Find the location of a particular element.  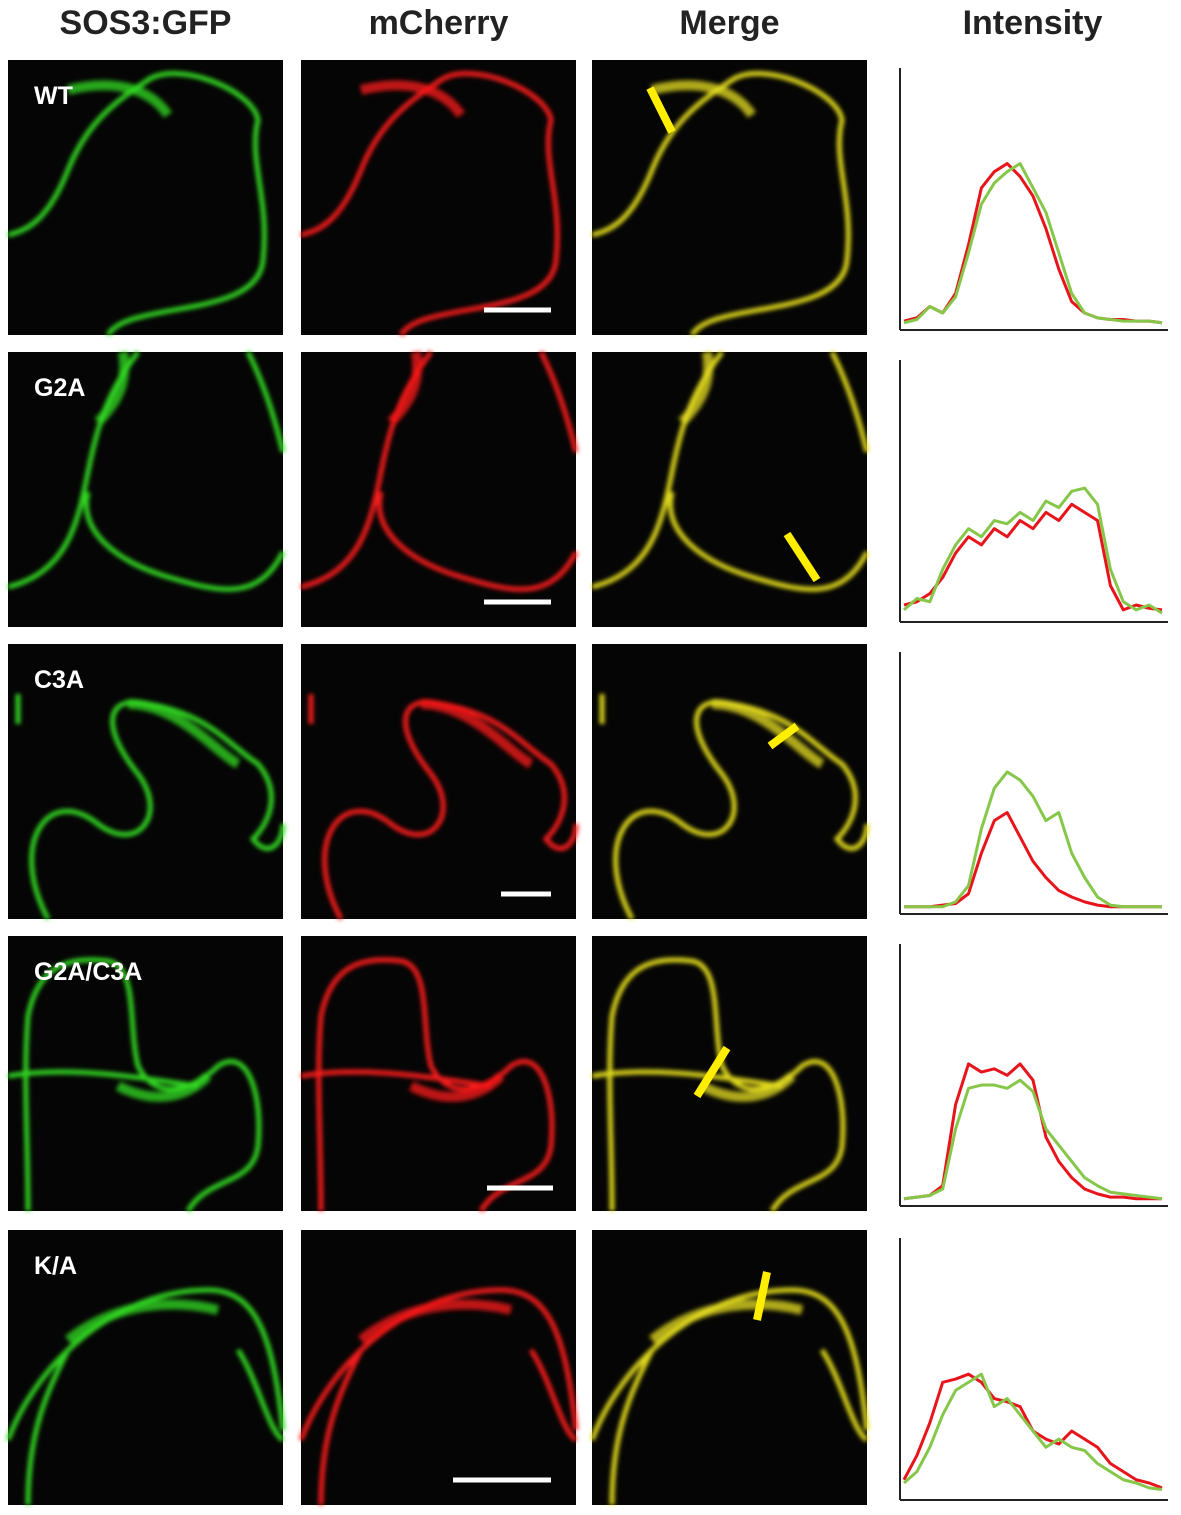

micrograph: G2A/C3A is located at coordinates (145, 1074).